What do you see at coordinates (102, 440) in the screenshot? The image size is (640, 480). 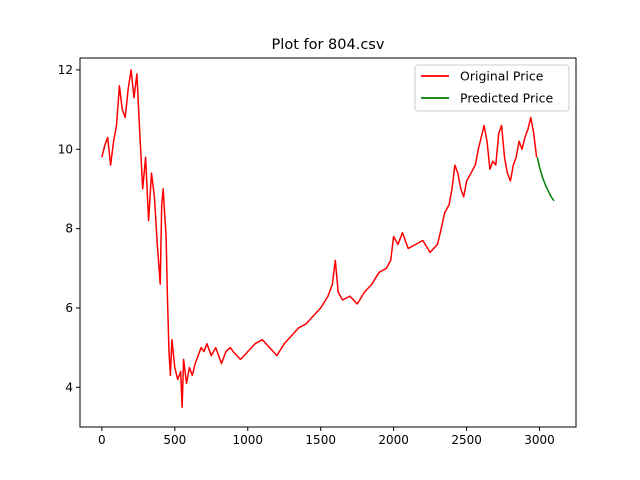 I see `x-tick-label: 0` at bounding box center [102, 440].